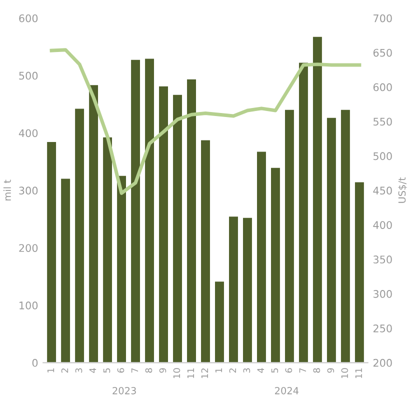  What do you see at coordinates (383, 260) in the screenshot?
I see `y2-tick-label: 350` at bounding box center [383, 260].